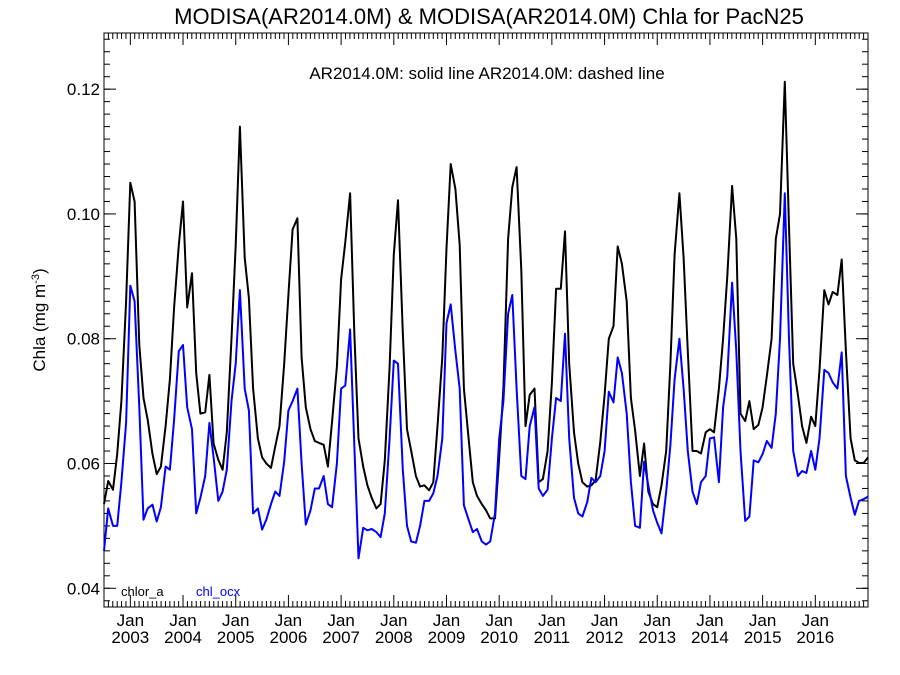 This screenshot has width=900, height=675. What do you see at coordinates (394, 637) in the screenshot?
I see `x-tick-year-label: 2008` at bounding box center [394, 637].